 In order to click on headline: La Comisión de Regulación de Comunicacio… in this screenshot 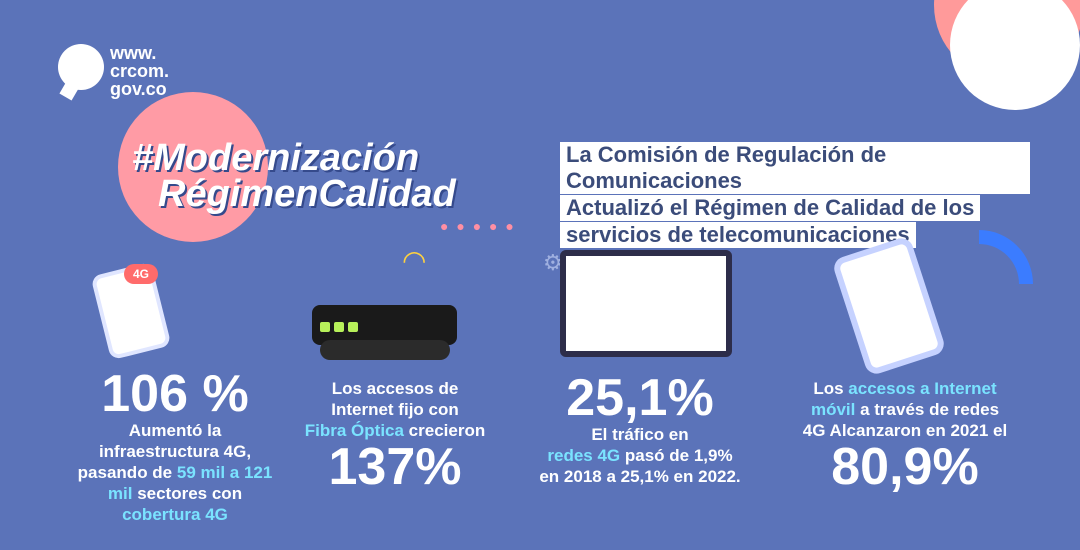, I will do `click(795, 195)`.